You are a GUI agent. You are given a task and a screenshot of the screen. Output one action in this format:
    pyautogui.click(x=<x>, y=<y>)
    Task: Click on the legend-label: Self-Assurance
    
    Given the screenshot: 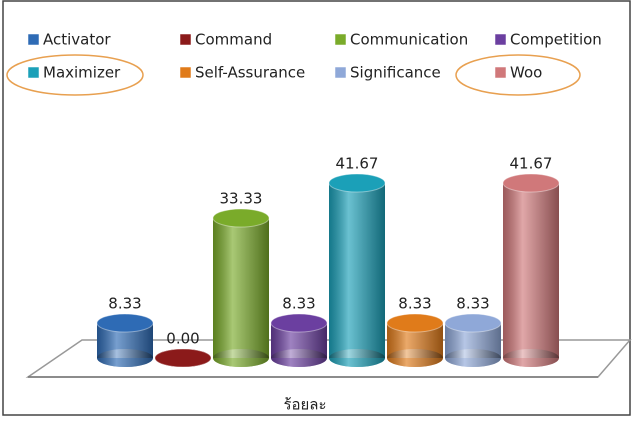 What is the action you would take?
    pyautogui.click(x=250, y=73)
    